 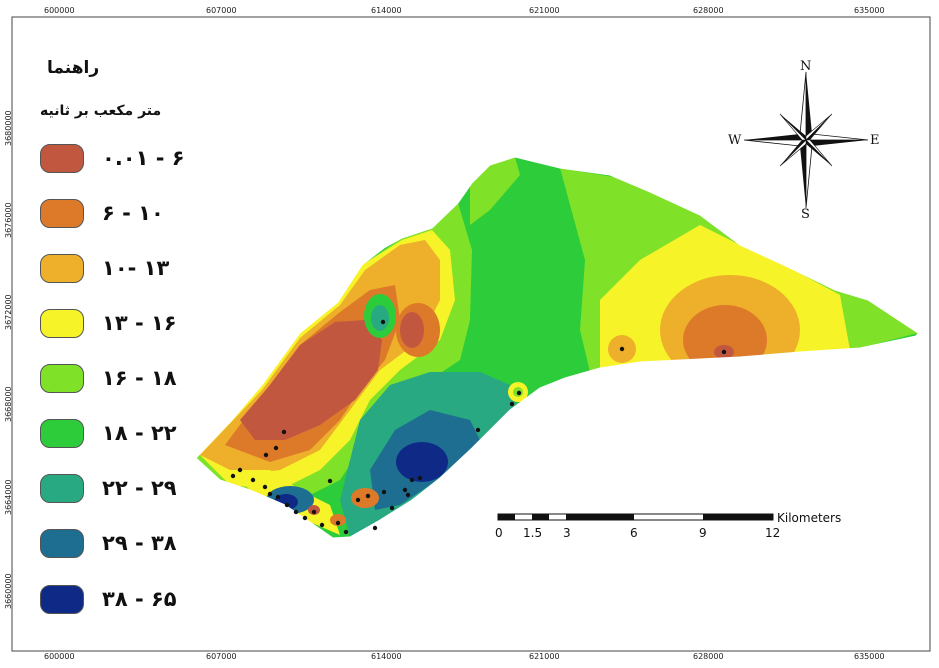 I want to click on scale-label: 9, so click(x=703, y=533).